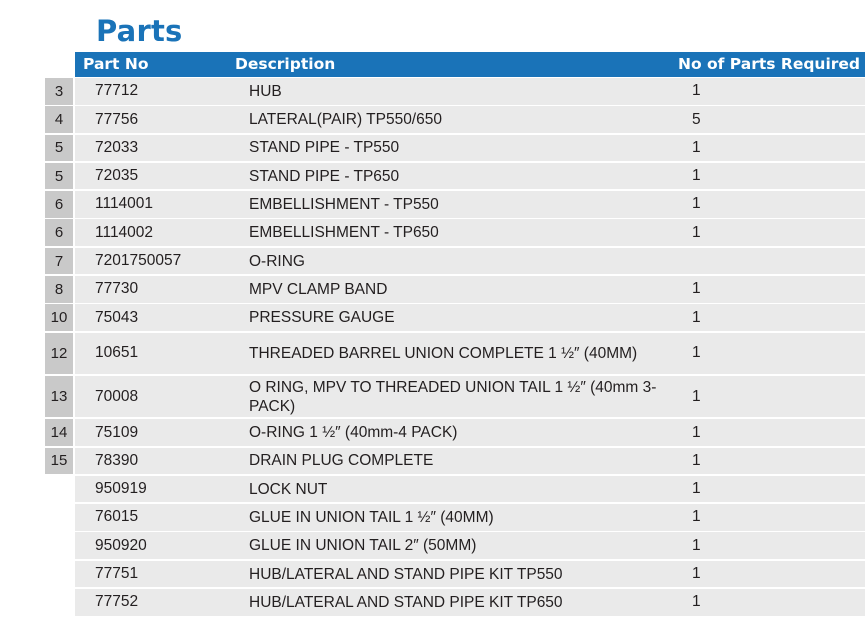 This screenshot has height=638, width=865. Describe the element at coordinates (117, 573) in the screenshot. I see `part-number: 77751` at that location.